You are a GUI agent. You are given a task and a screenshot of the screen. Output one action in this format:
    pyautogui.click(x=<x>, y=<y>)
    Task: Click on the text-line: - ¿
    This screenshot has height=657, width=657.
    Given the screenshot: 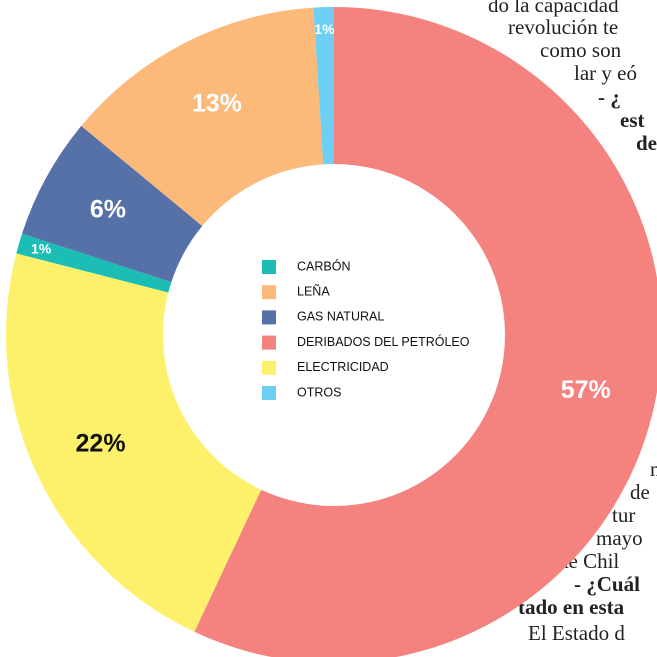 What is the action you would take?
    pyautogui.click(x=609, y=97)
    